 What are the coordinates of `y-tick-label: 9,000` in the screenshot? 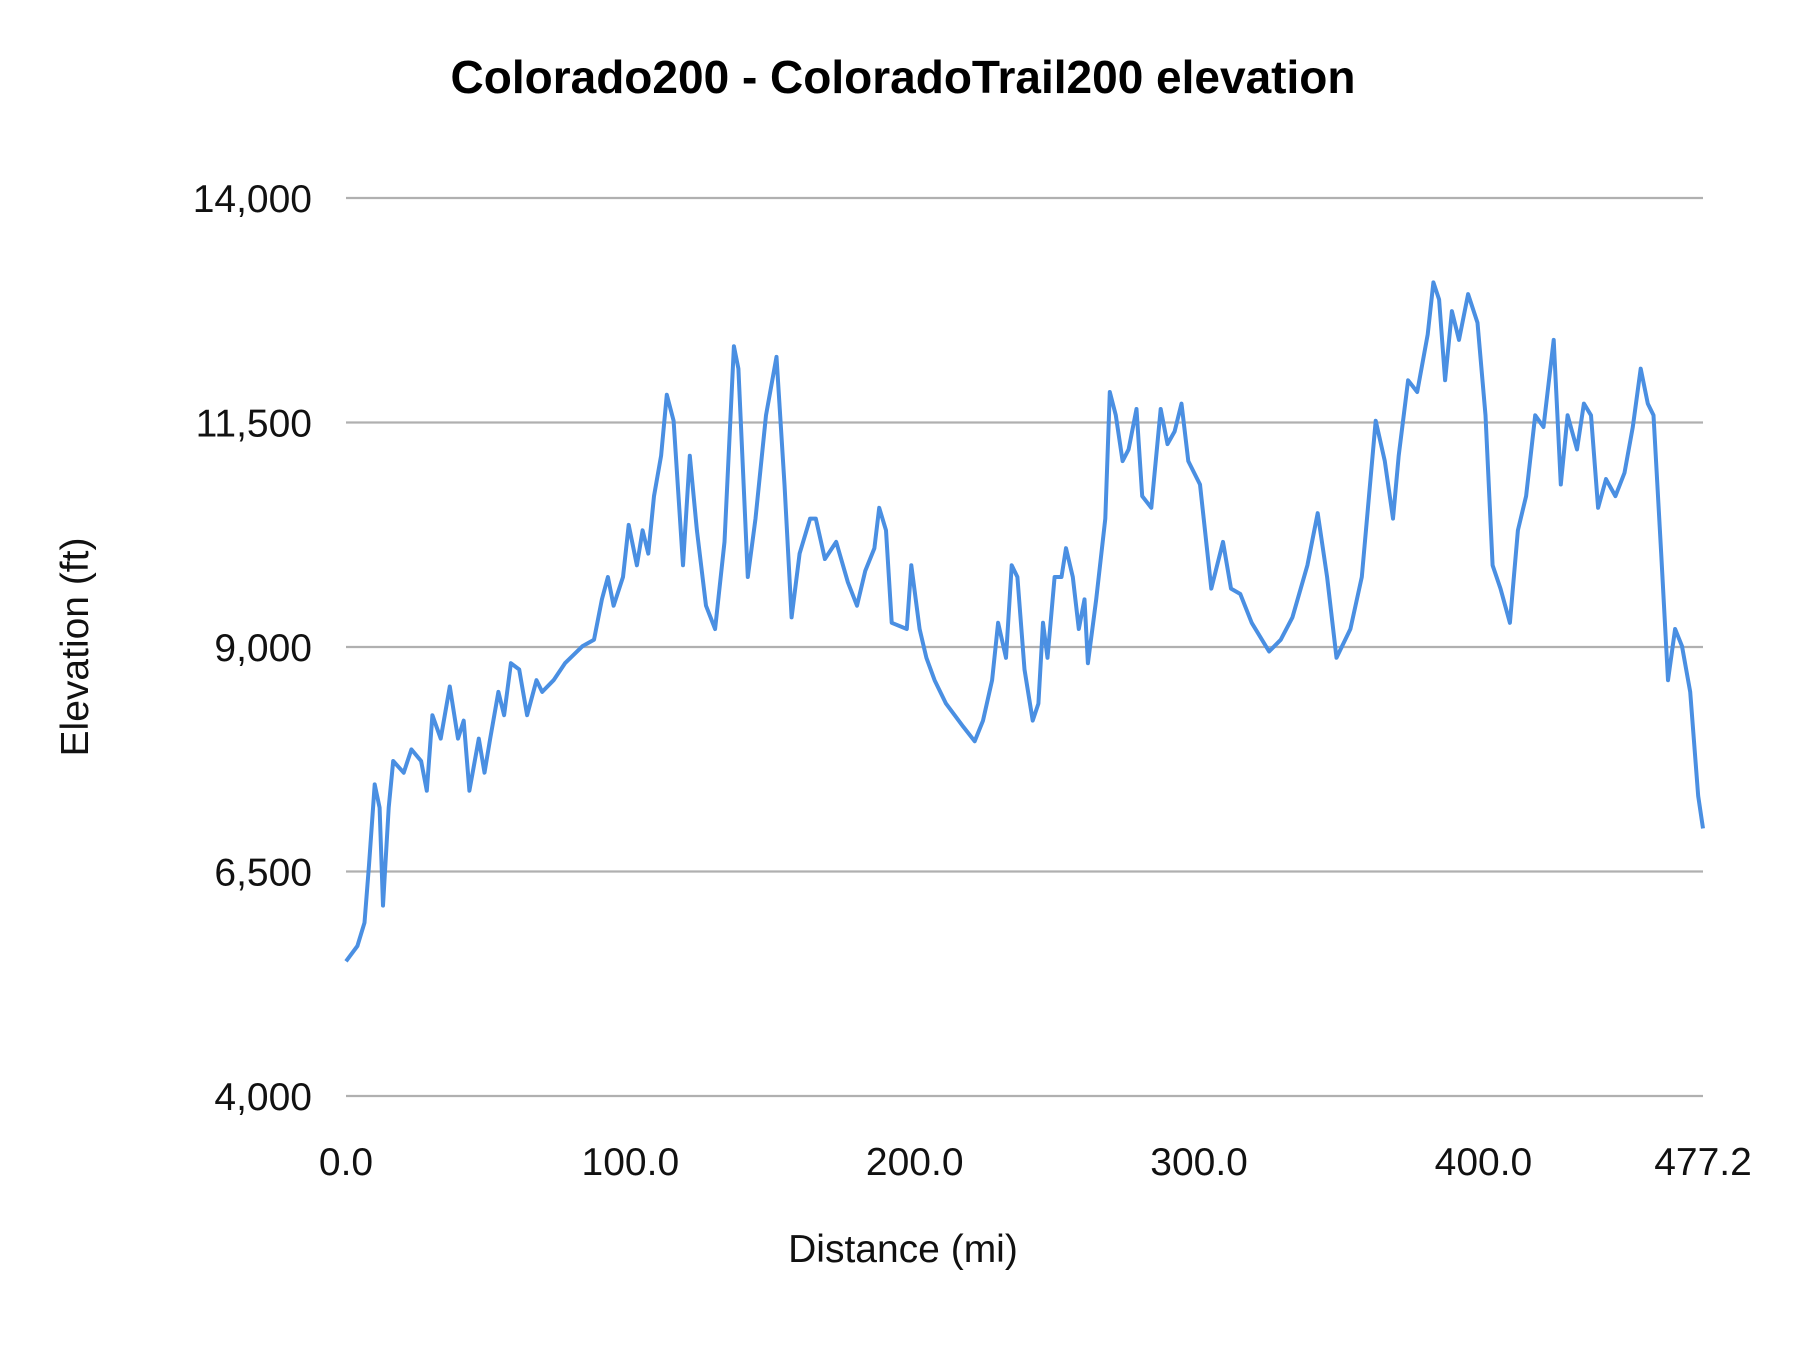 It's located at (263, 648).